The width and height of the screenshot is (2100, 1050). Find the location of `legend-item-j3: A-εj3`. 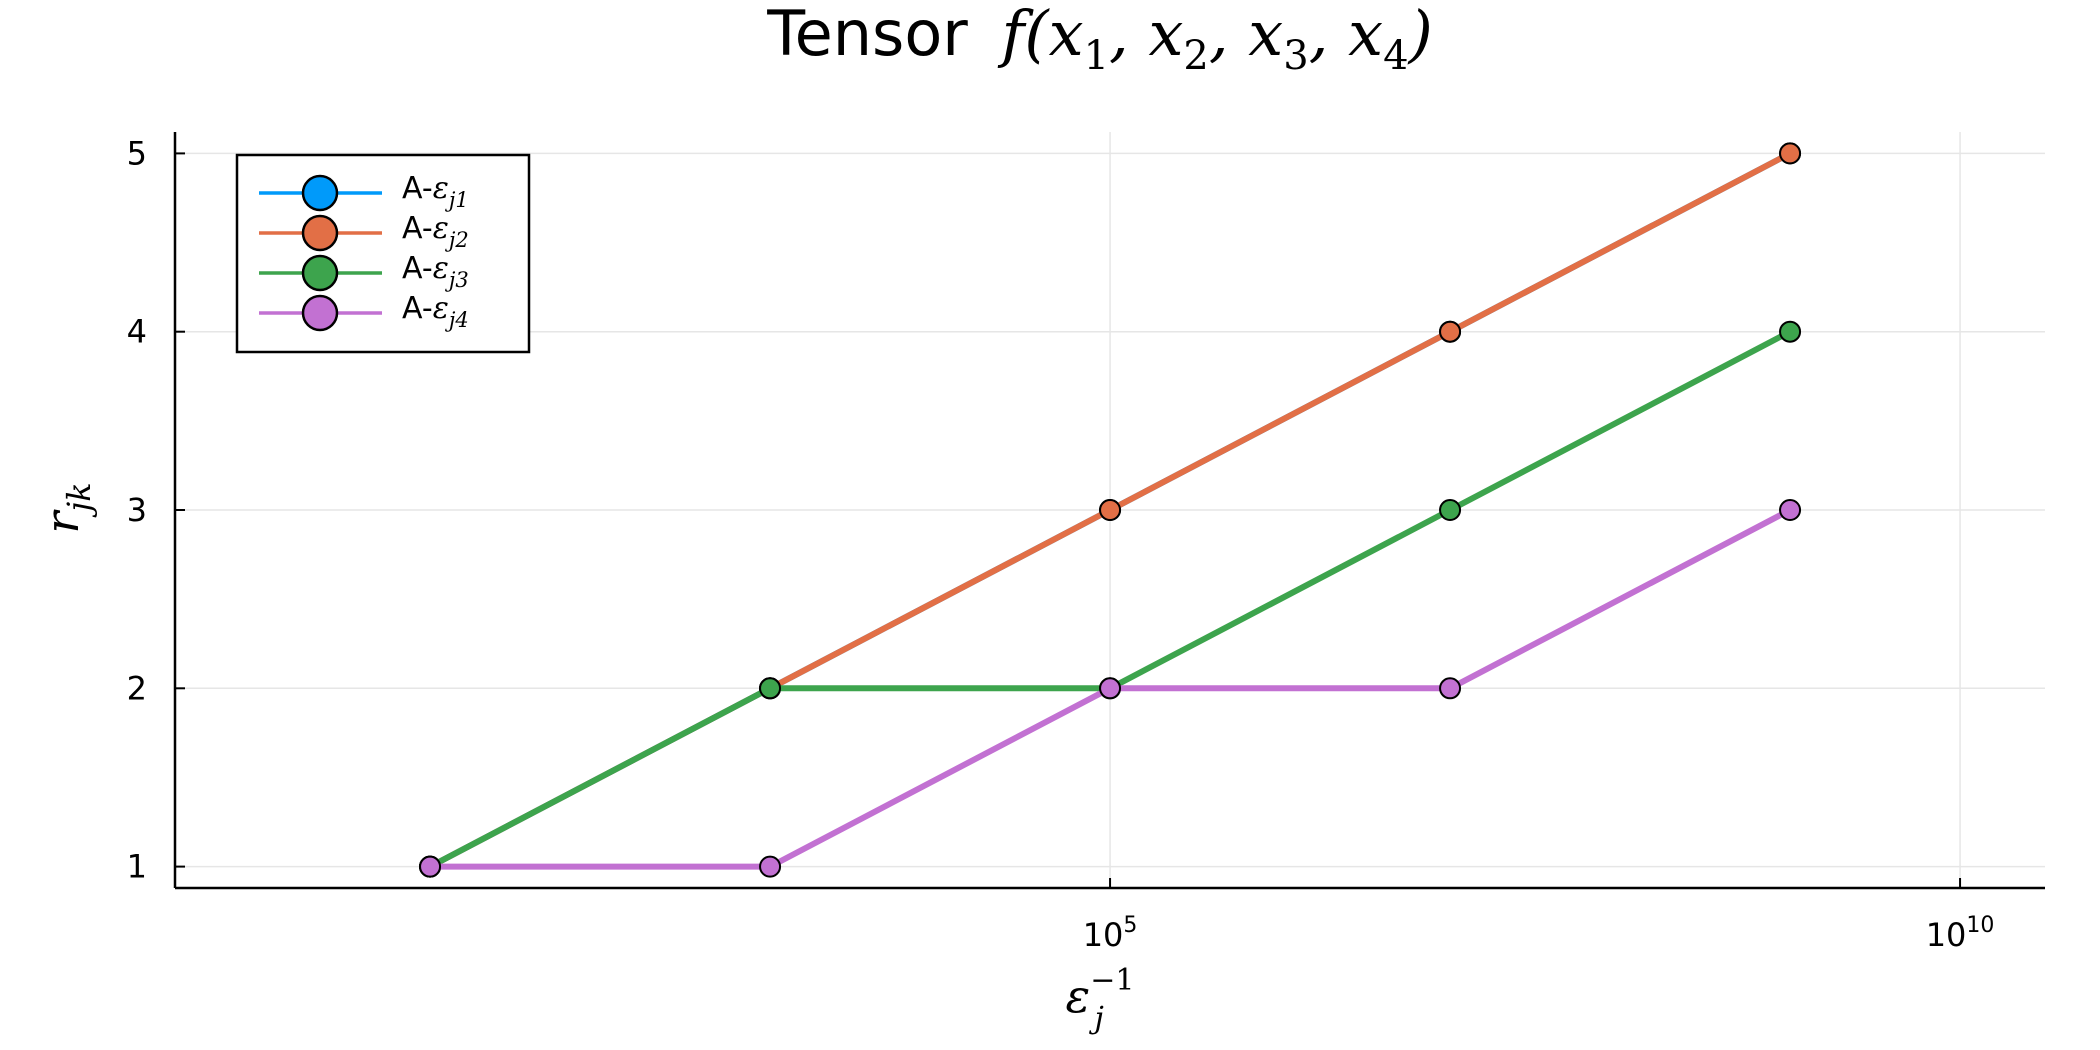

legend-item-j3: A-εj3 is located at coordinates (364, 271).